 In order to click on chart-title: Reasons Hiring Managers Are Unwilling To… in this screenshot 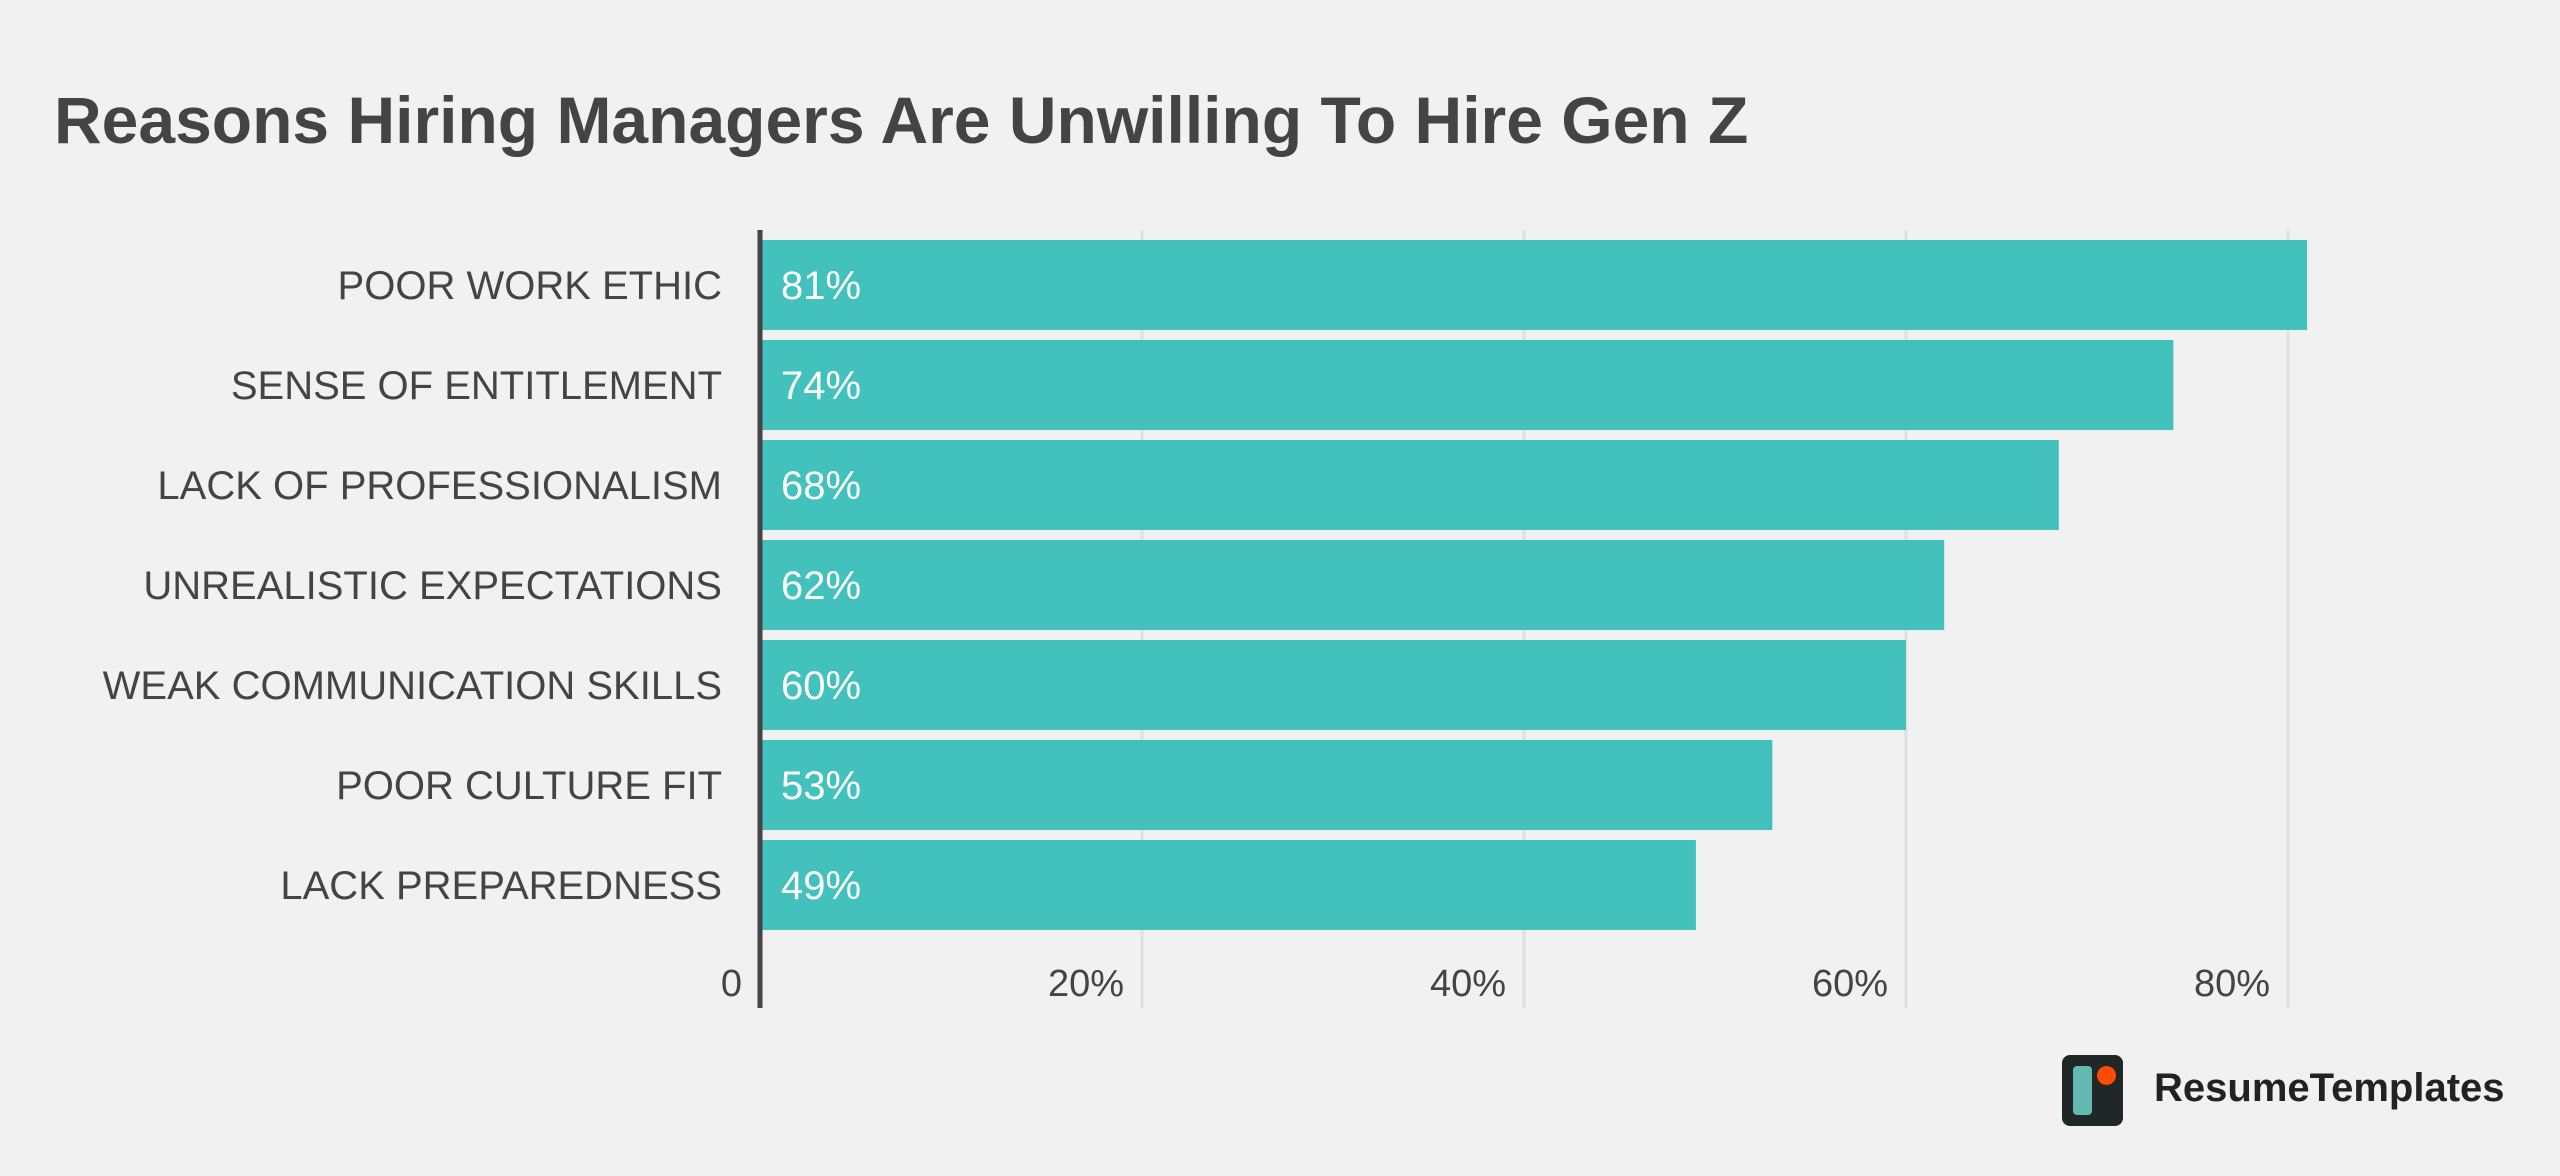, I will do `click(901, 120)`.